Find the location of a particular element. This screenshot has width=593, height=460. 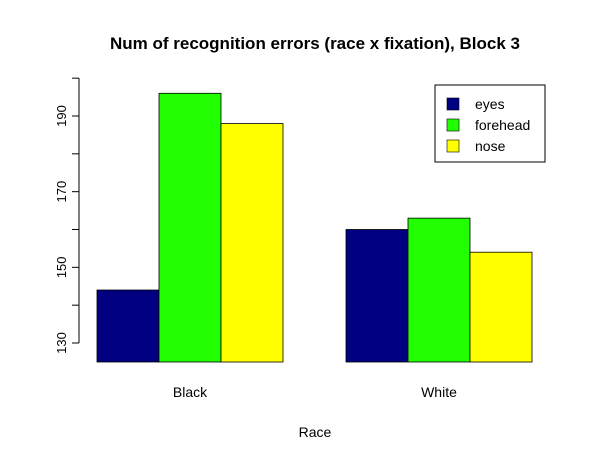

legend-label-forehead: forehead is located at coordinates (502, 125).